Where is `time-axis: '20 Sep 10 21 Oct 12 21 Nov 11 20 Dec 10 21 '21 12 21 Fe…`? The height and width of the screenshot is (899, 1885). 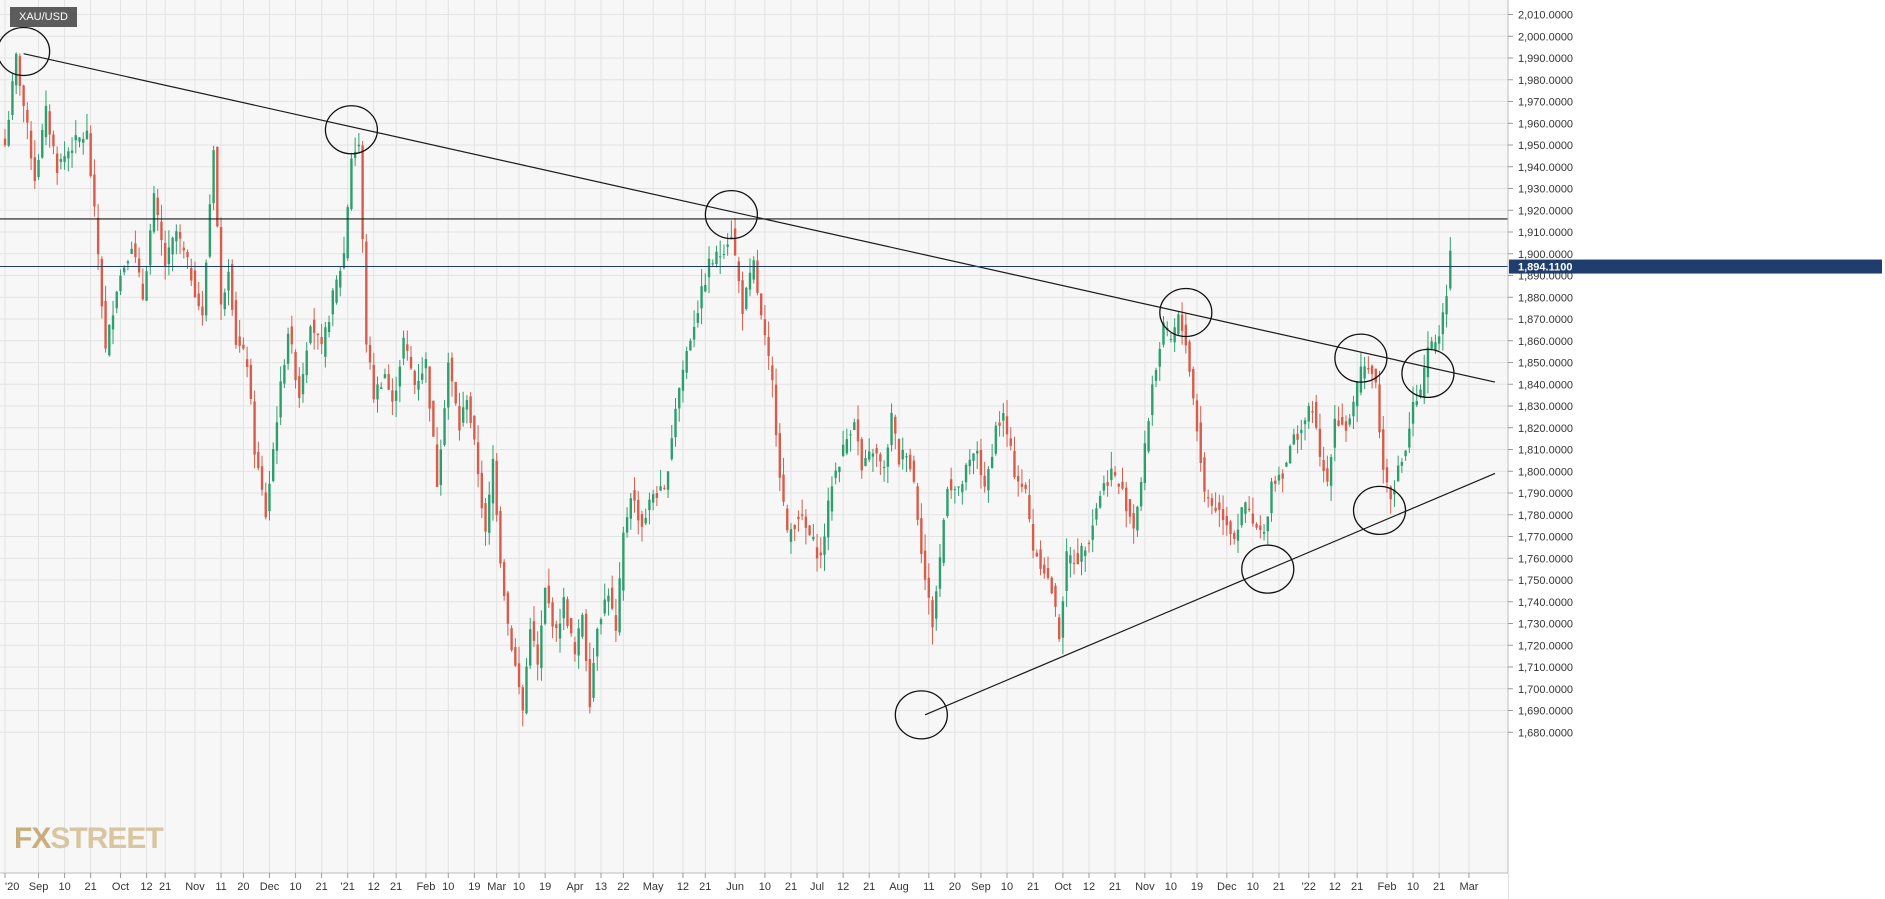 time-axis: '20 Sep 10 21 Oct 12 21 Nov 11 20 Dec 10 21 '21 12 21 Fe… is located at coordinates (754, 885).